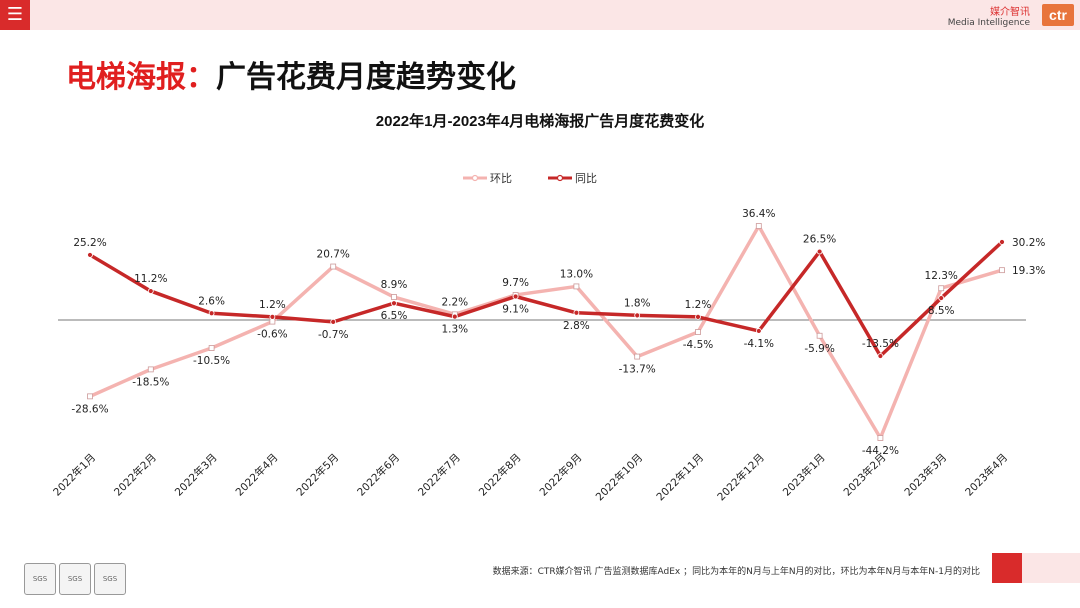  What do you see at coordinates (1028, 243) in the screenshot?
I see `data-label-tongbi: 30.2%` at bounding box center [1028, 243].